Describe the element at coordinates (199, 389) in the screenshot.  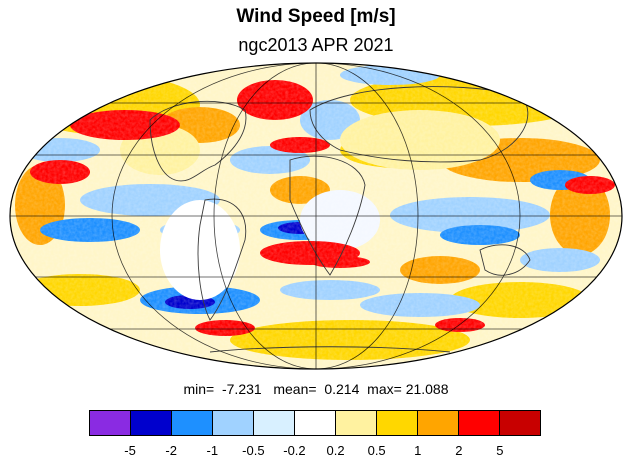
I see `min-label: min=` at that location.